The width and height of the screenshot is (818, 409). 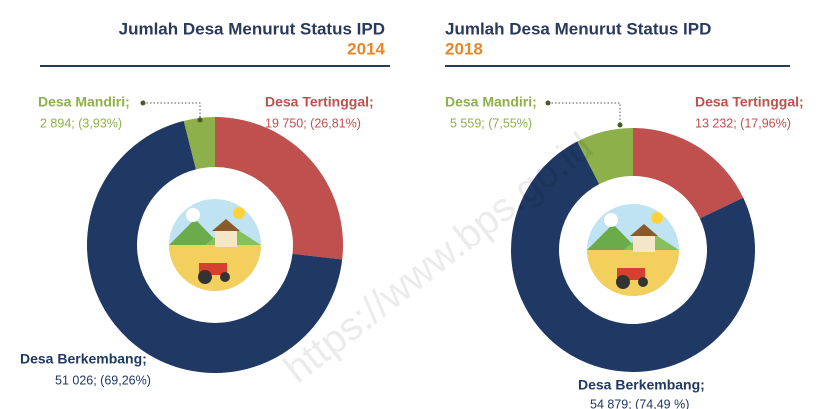 I want to click on chart-subtitle: 2014, so click(x=366, y=48).